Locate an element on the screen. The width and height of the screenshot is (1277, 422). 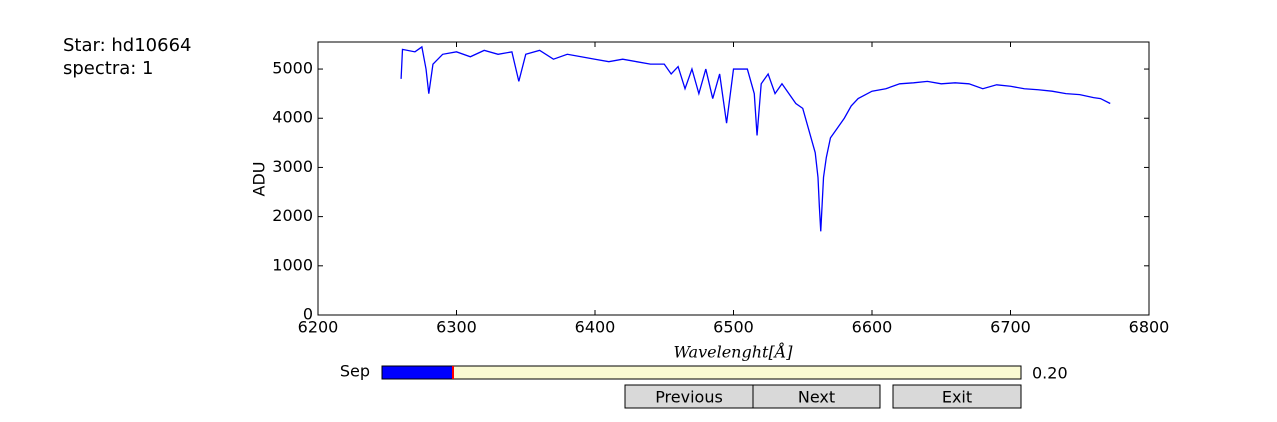
y-tick-label: 4000 is located at coordinates (292, 117).